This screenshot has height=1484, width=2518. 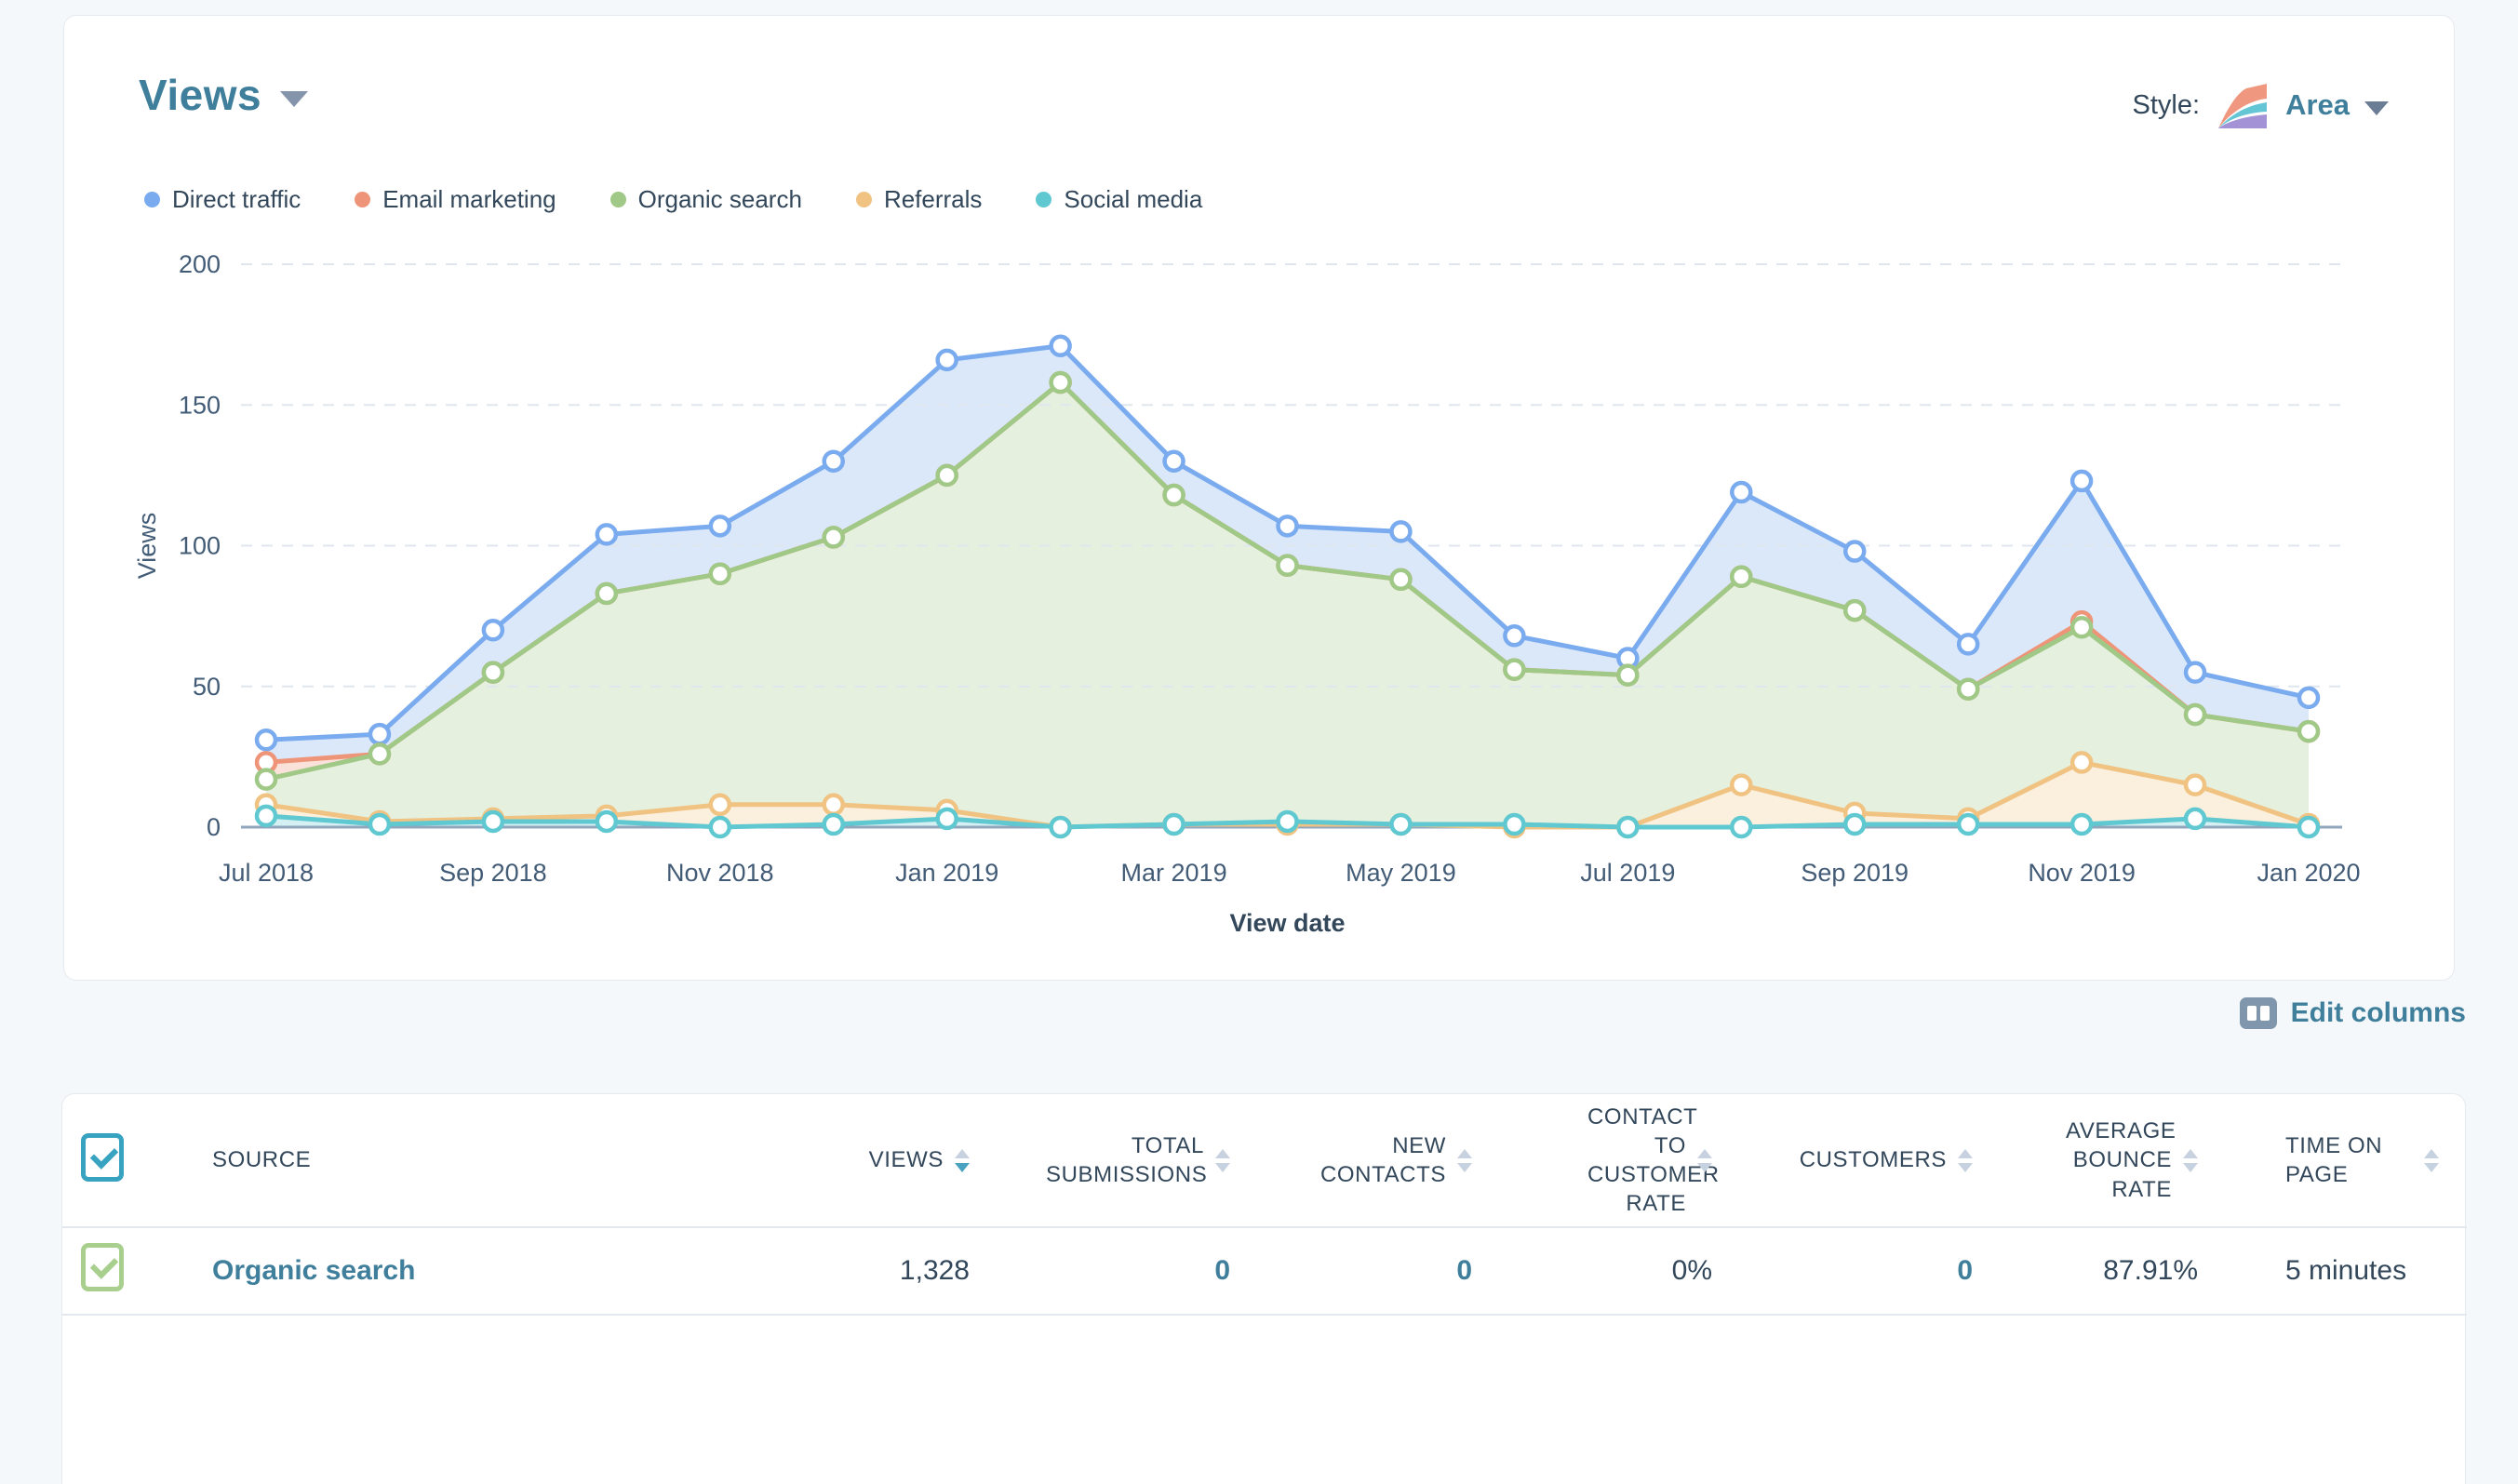 I want to click on column-header-time-on-page: TIME ON PAGE, so click(x=2346, y=1160).